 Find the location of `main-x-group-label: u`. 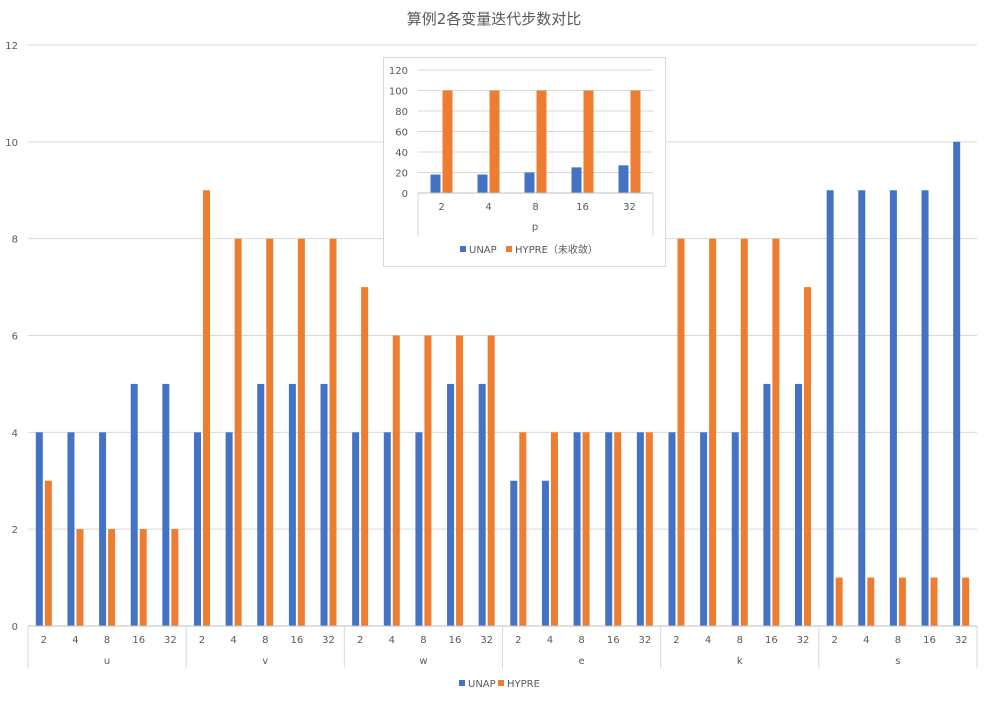

main-x-group-label: u is located at coordinates (107, 661).